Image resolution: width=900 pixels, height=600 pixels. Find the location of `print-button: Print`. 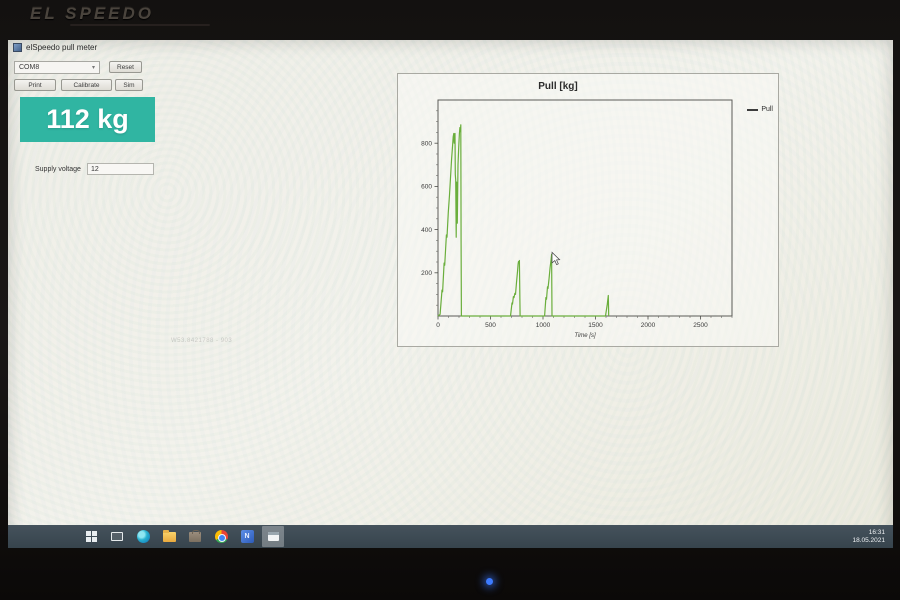

print-button: Print is located at coordinates (35, 85).